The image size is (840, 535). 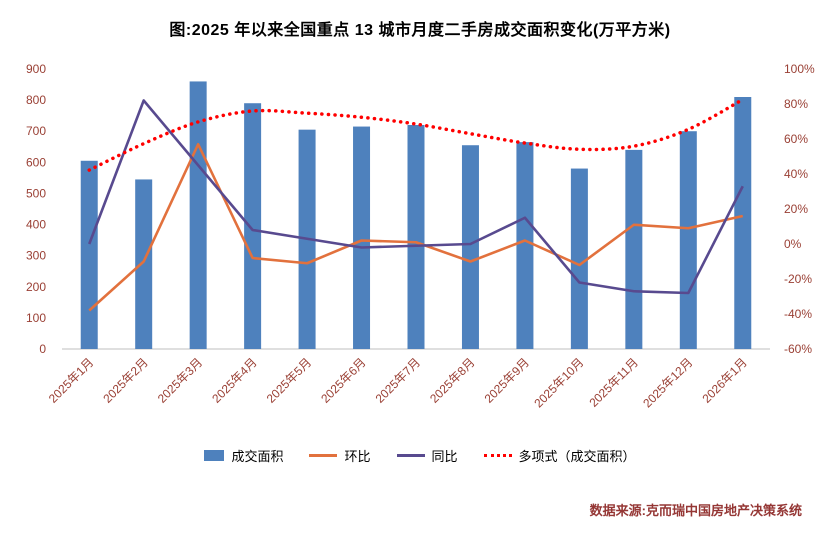 What do you see at coordinates (36, 131) in the screenshot?
I see `left-axis-tick-label: 700` at bounding box center [36, 131].